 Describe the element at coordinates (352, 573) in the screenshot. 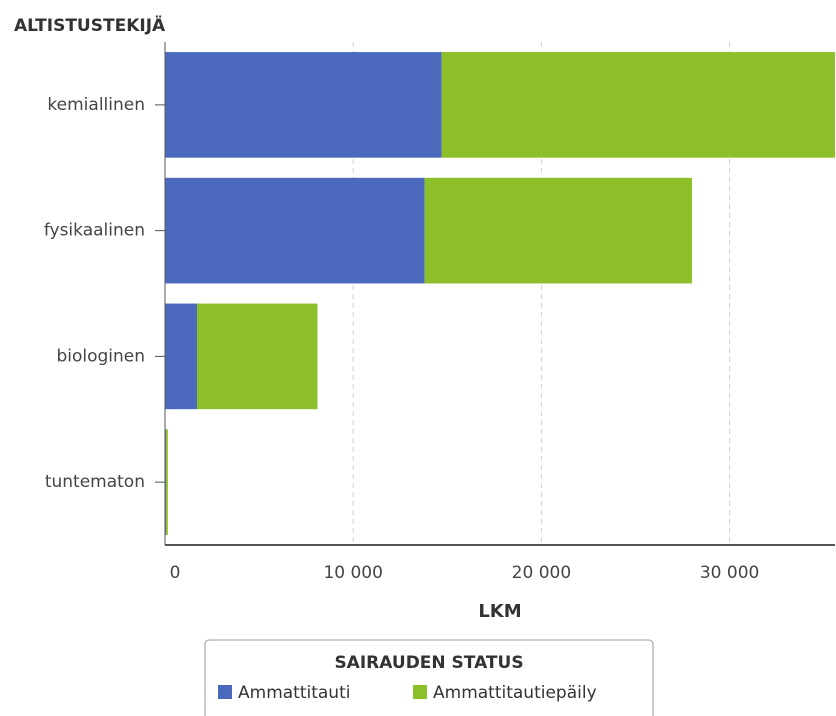

I see `x-tick-label: 10 000` at that location.